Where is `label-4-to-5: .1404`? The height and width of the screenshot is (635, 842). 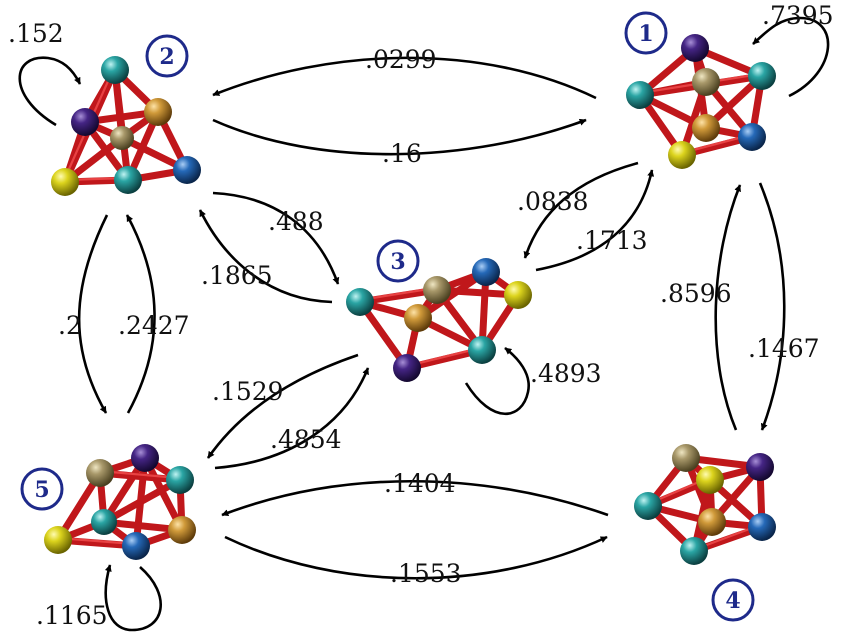 label-4-to-5: .1404 is located at coordinates (420, 483).